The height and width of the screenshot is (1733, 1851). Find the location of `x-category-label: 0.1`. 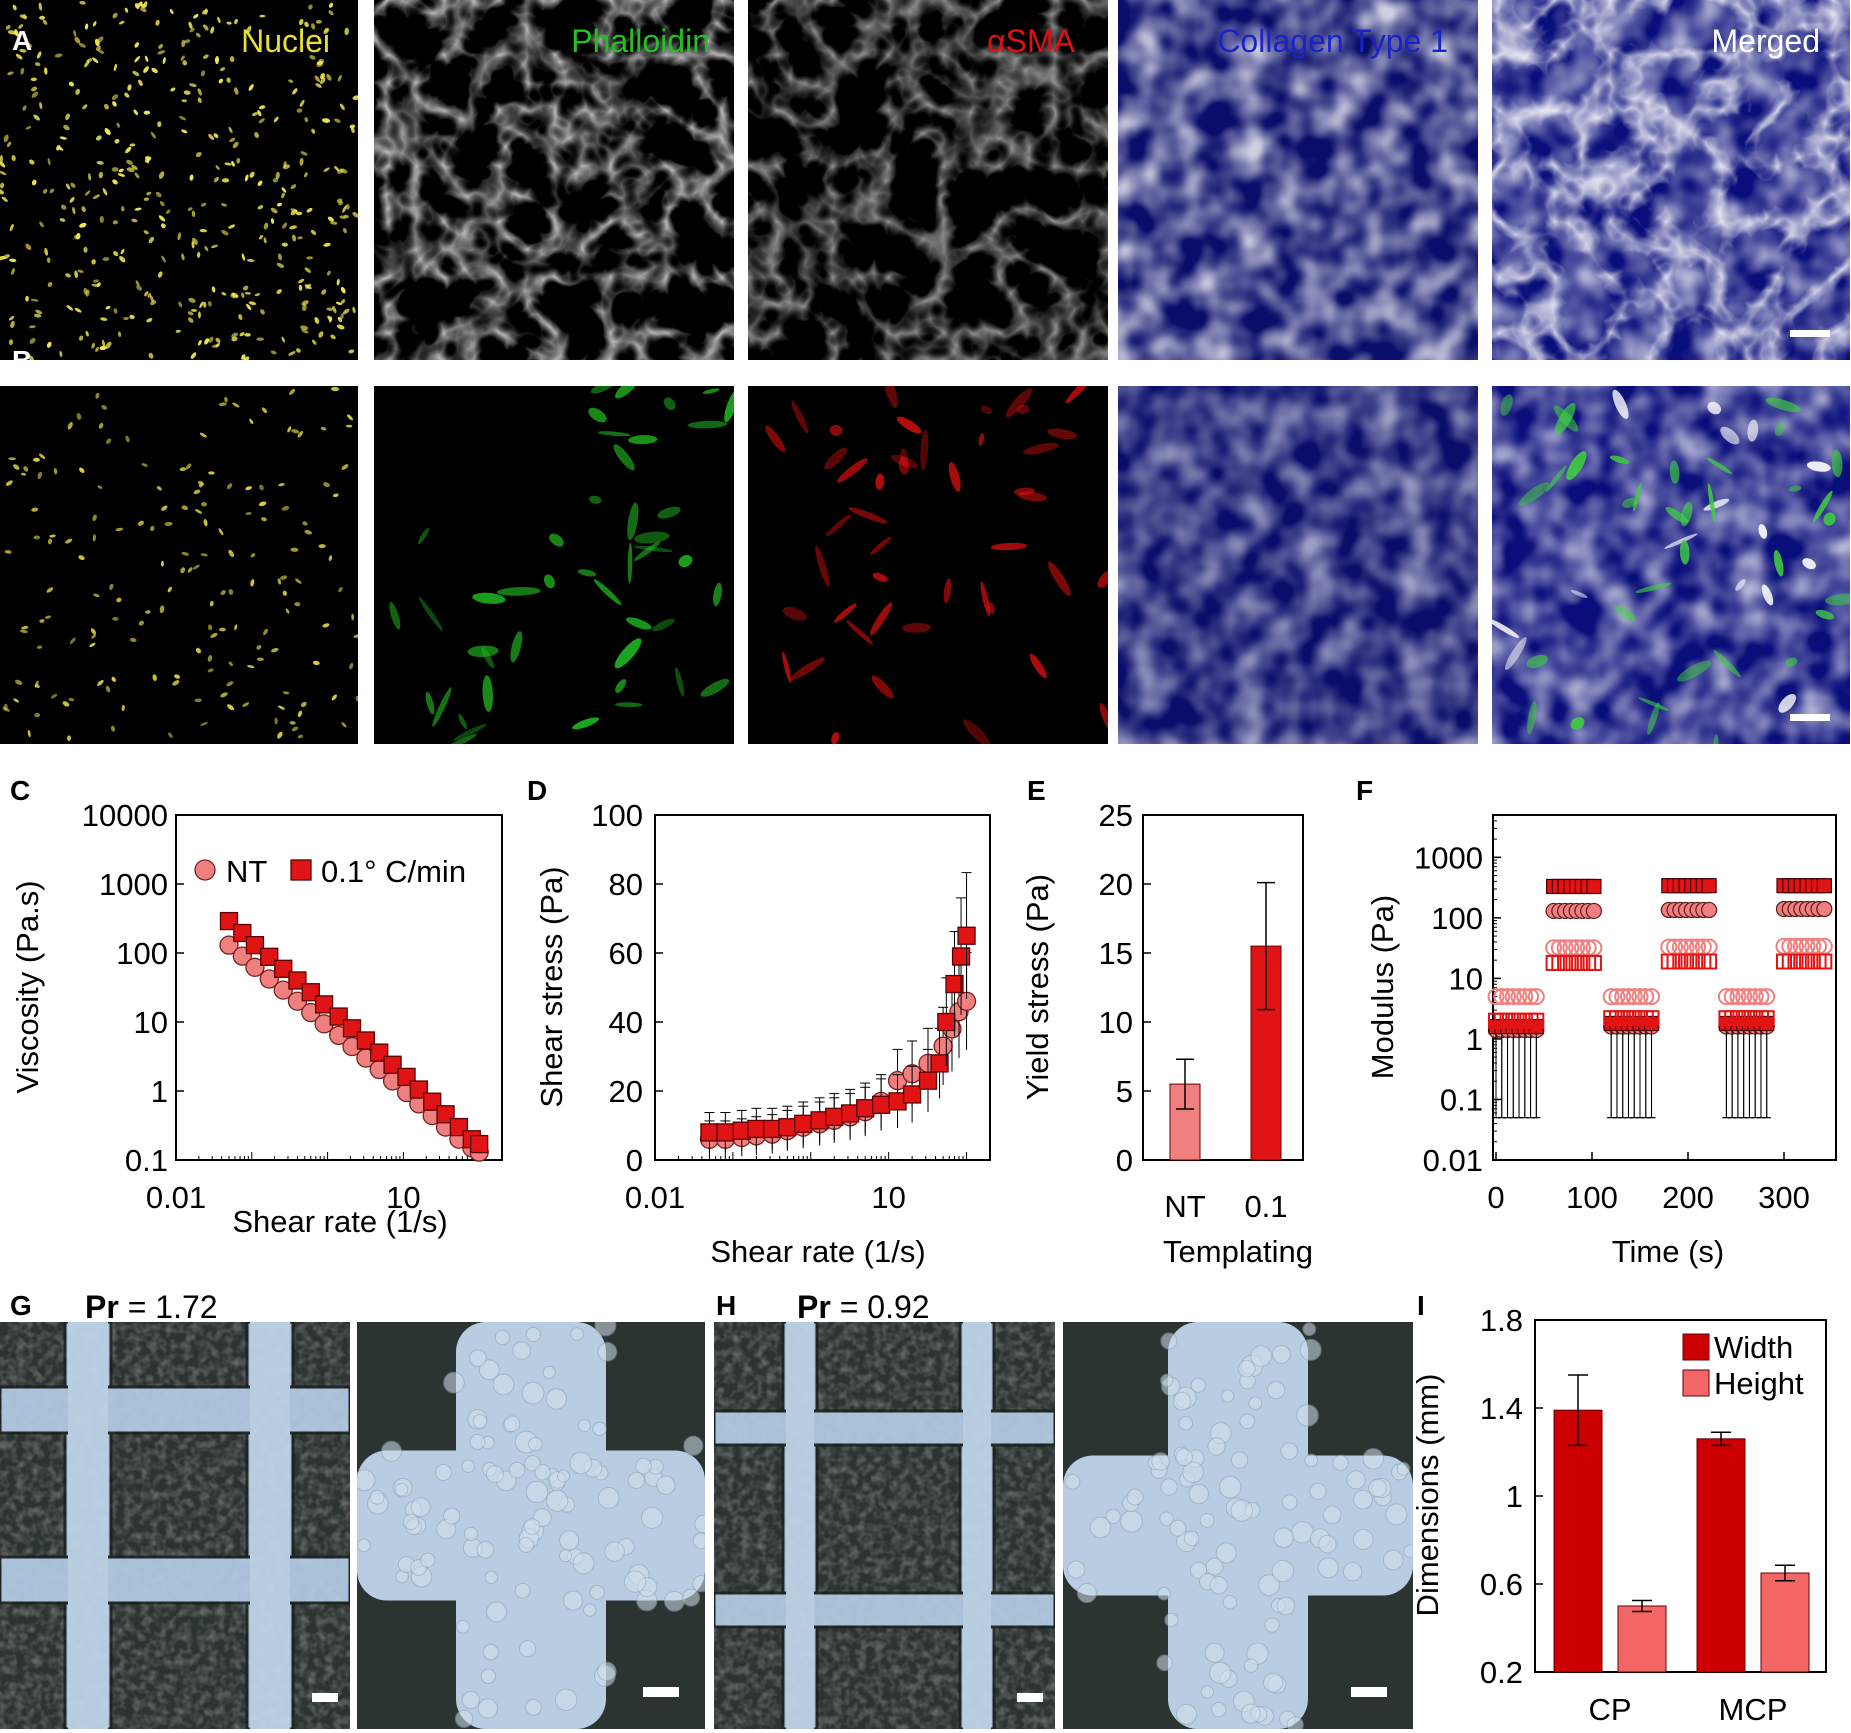

x-category-label: 0.1 is located at coordinates (1265, 1206).